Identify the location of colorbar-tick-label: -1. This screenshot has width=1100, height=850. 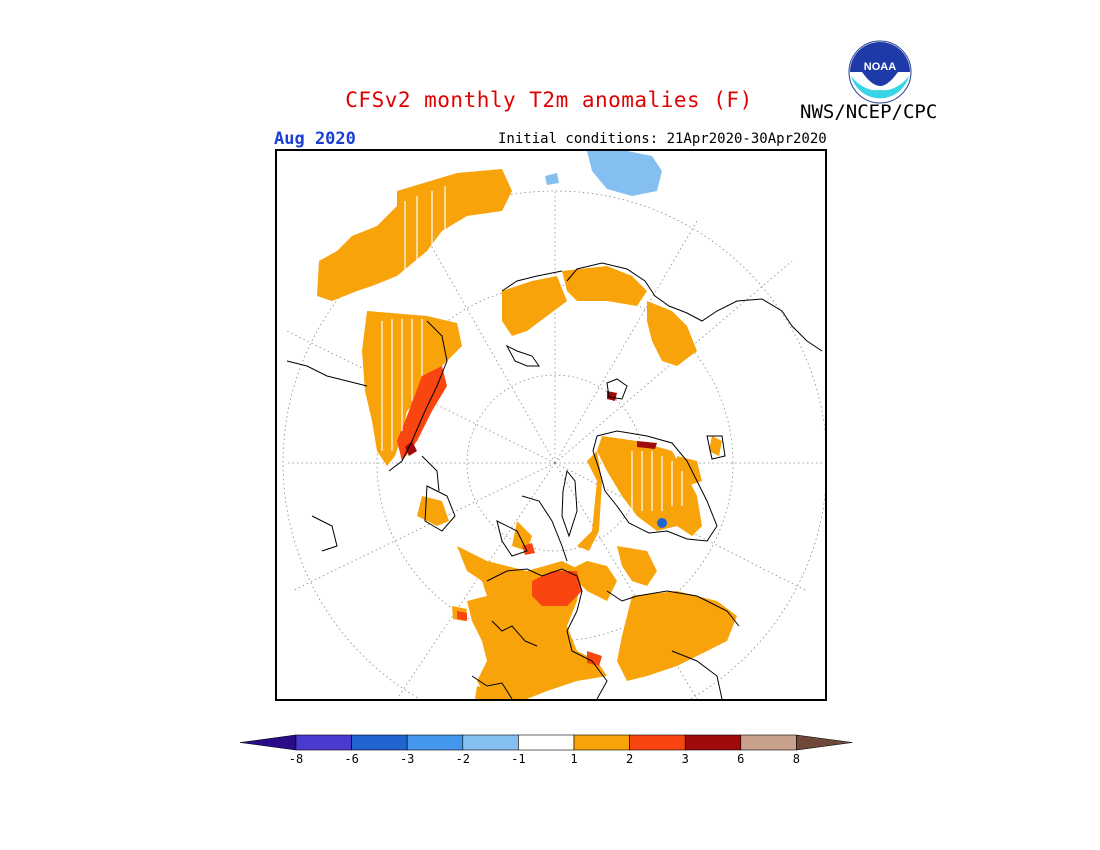
(518, 759).